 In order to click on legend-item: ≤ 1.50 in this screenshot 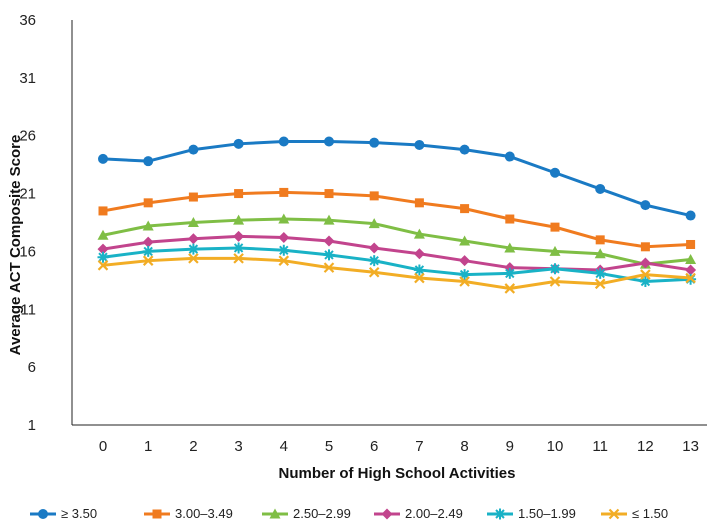, I will do `click(634, 513)`.